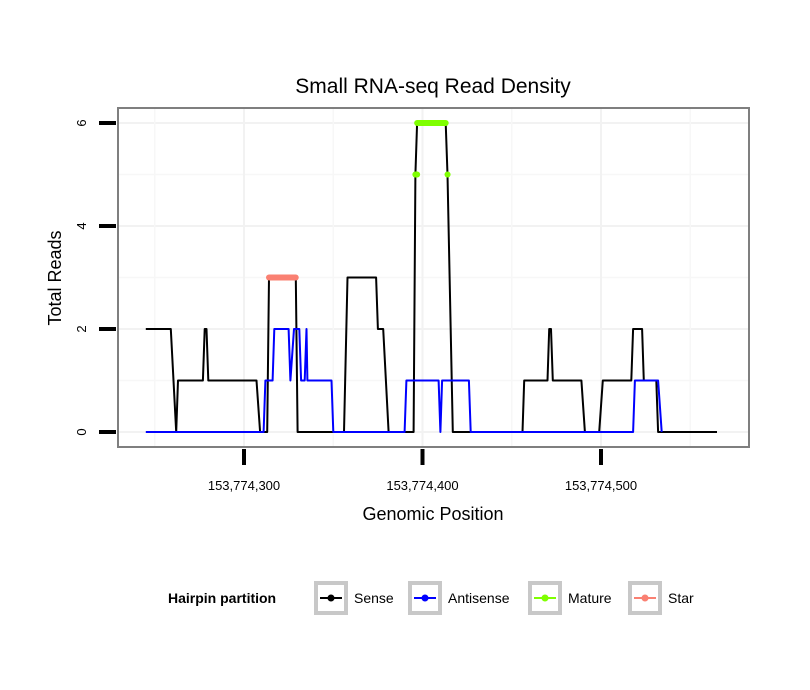  What do you see at coordinates (81, 225) in the screenshot?
I see `y-tick-label: 4` at bounding box center [81, 225].